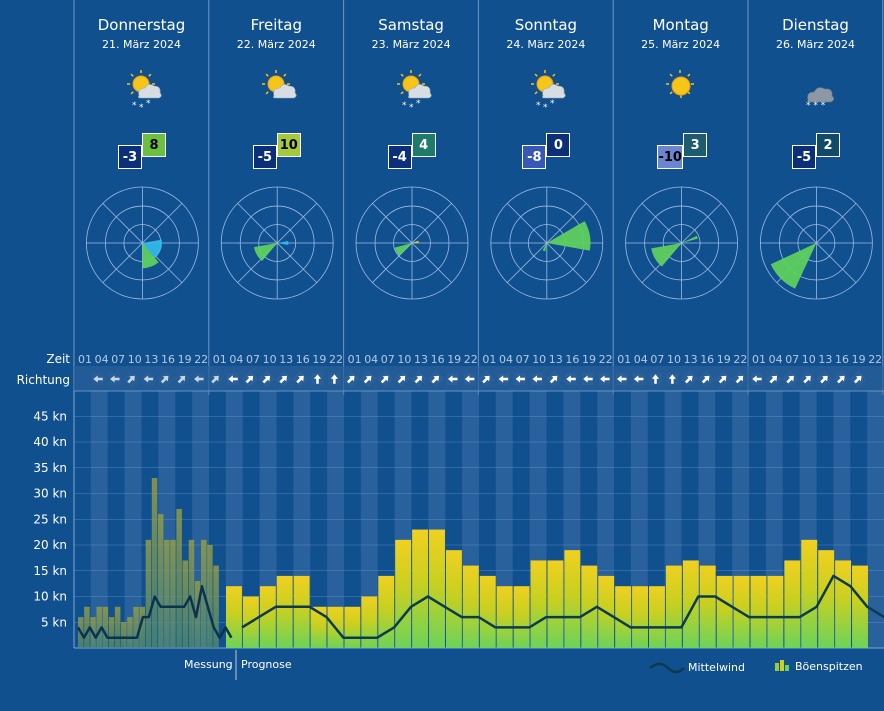 The width and height of the screenshot is (884, 711). I want to click on day-name: Donnerstag, so click(141, 25).